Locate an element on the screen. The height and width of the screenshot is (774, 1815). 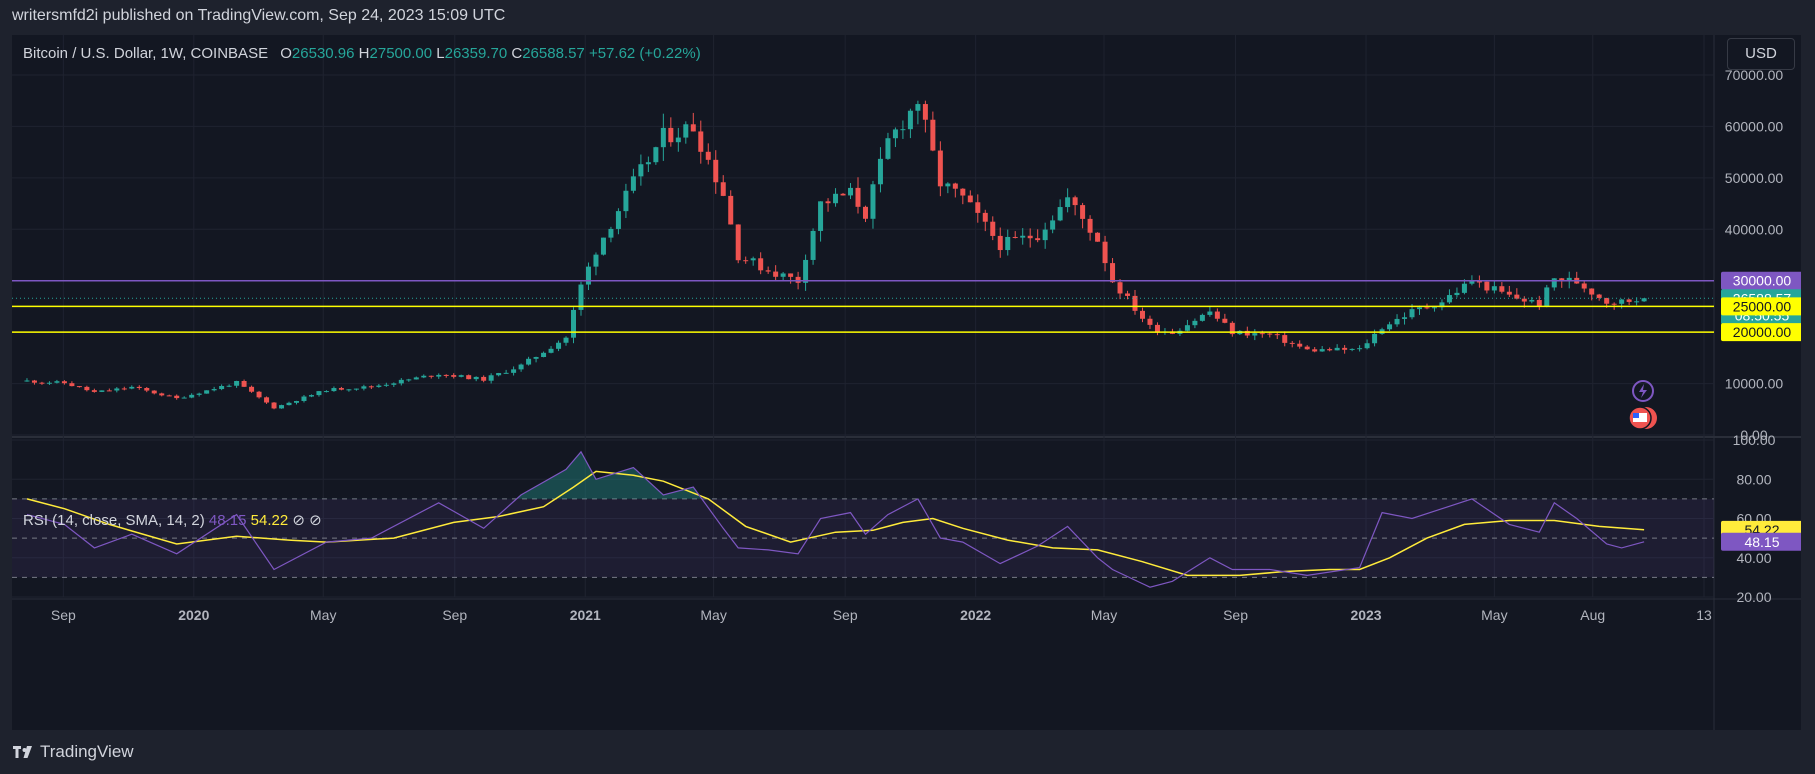
rsi-sma-line is located at coordinates (835, 523).